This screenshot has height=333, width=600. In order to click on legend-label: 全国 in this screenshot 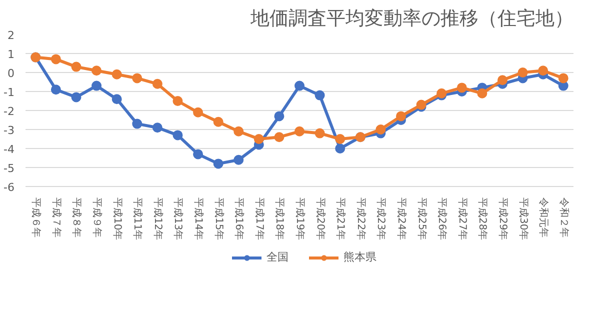, I will do `click(277, 257)`.